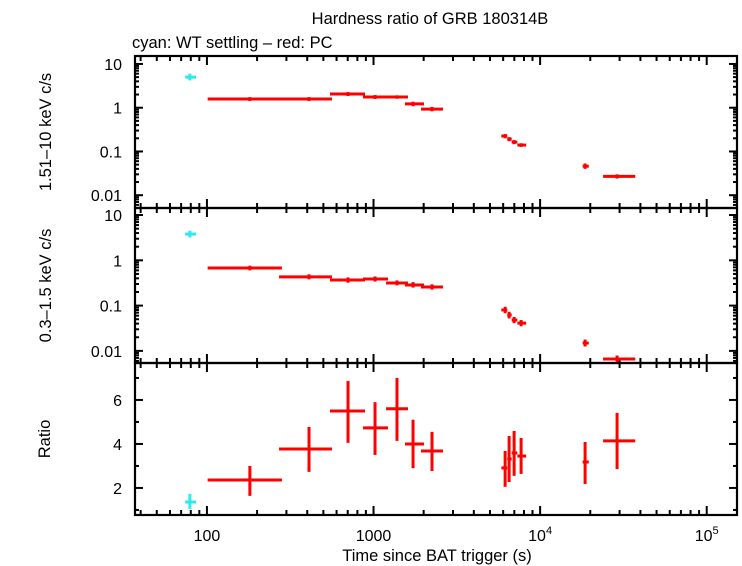 The image size is (742, 566). I want to click on chart-subtitle-legend: cyan: WT settling – red: PC, so click(232, 43).